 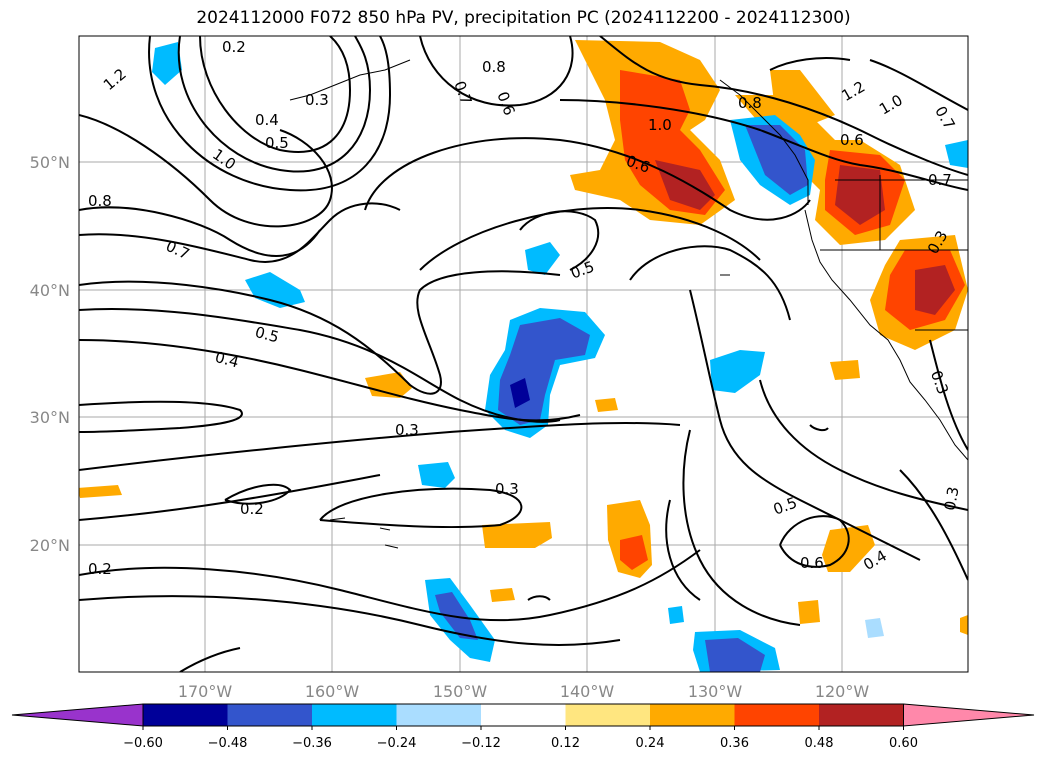 I want to click on contour-label: 0.7, so click(x=940, y=180).